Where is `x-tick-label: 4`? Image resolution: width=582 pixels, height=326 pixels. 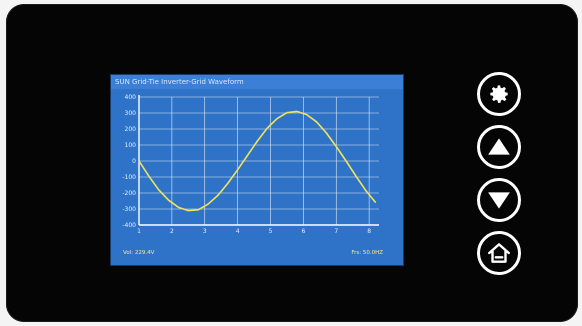
x-tick-label: 4 is located at coordinates (238, 231).